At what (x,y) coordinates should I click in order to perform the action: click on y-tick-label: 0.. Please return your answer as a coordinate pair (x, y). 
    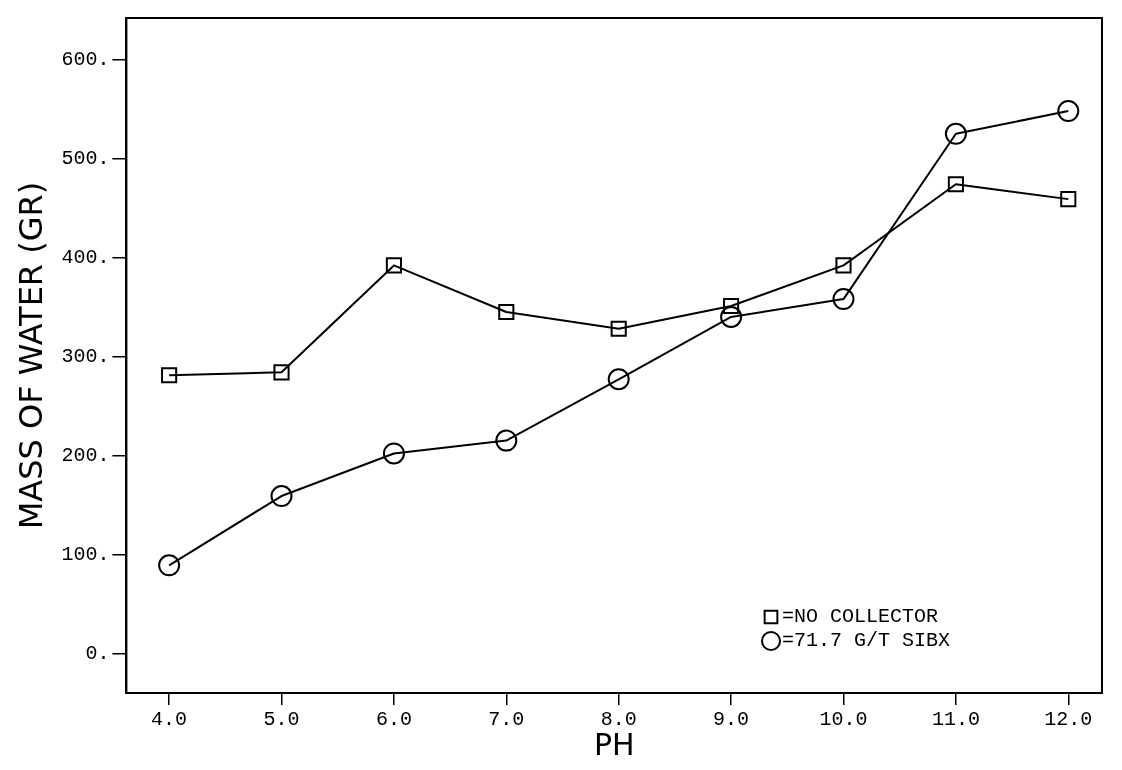
    Looking at the image, I should click on (97, 653).